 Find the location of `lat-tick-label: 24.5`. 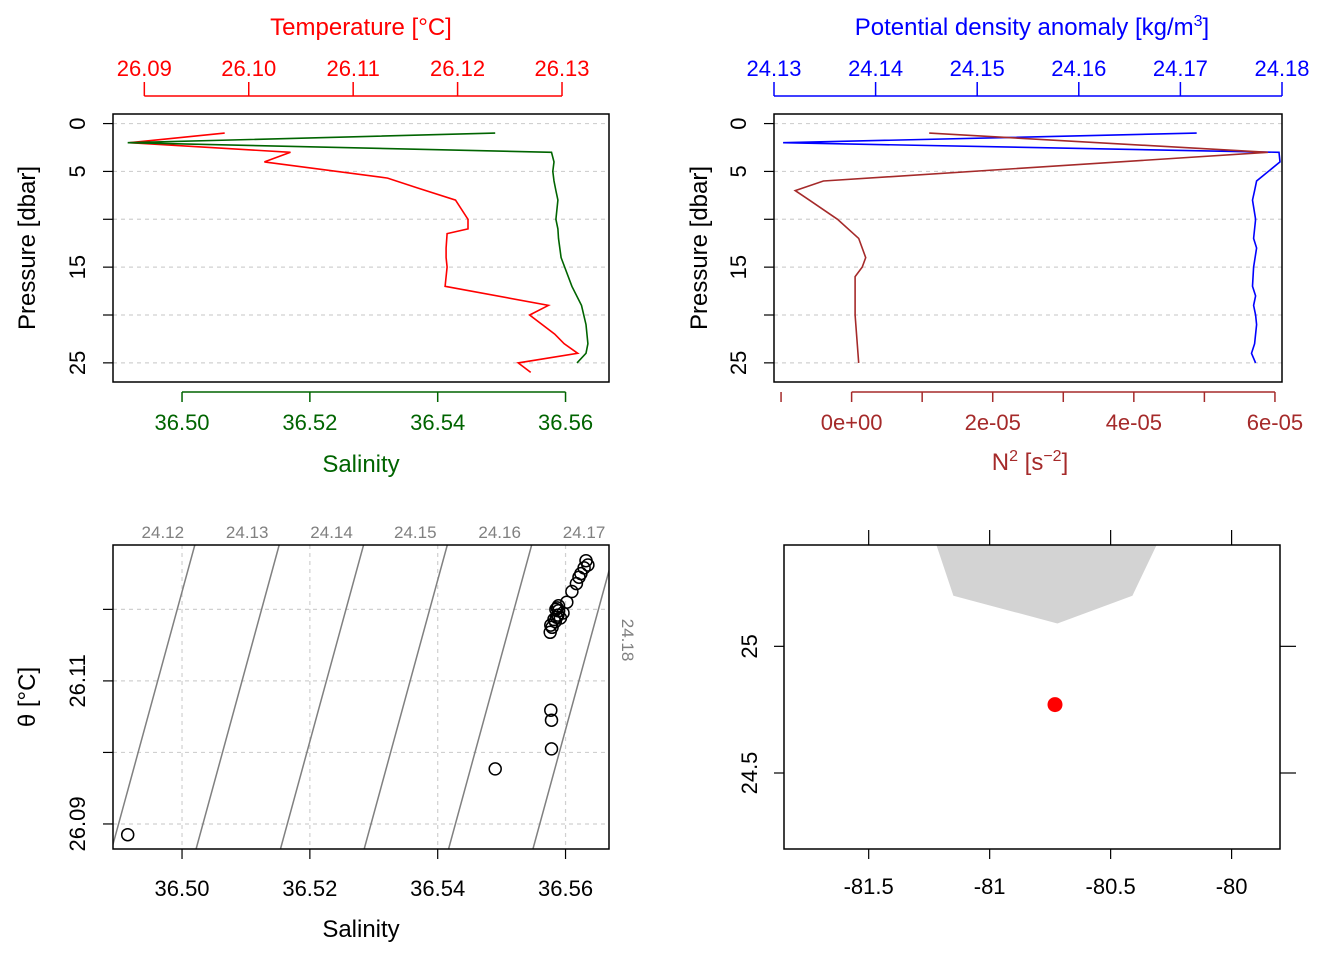

lat-tick-label: 24.5 is located at coordinates (749, 773).